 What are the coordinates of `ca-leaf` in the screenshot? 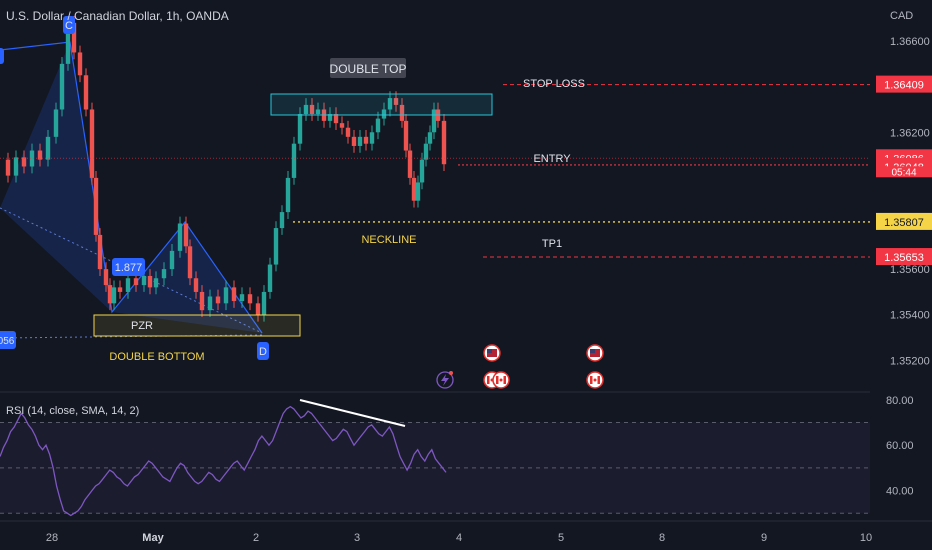 It's located at (595, 380).